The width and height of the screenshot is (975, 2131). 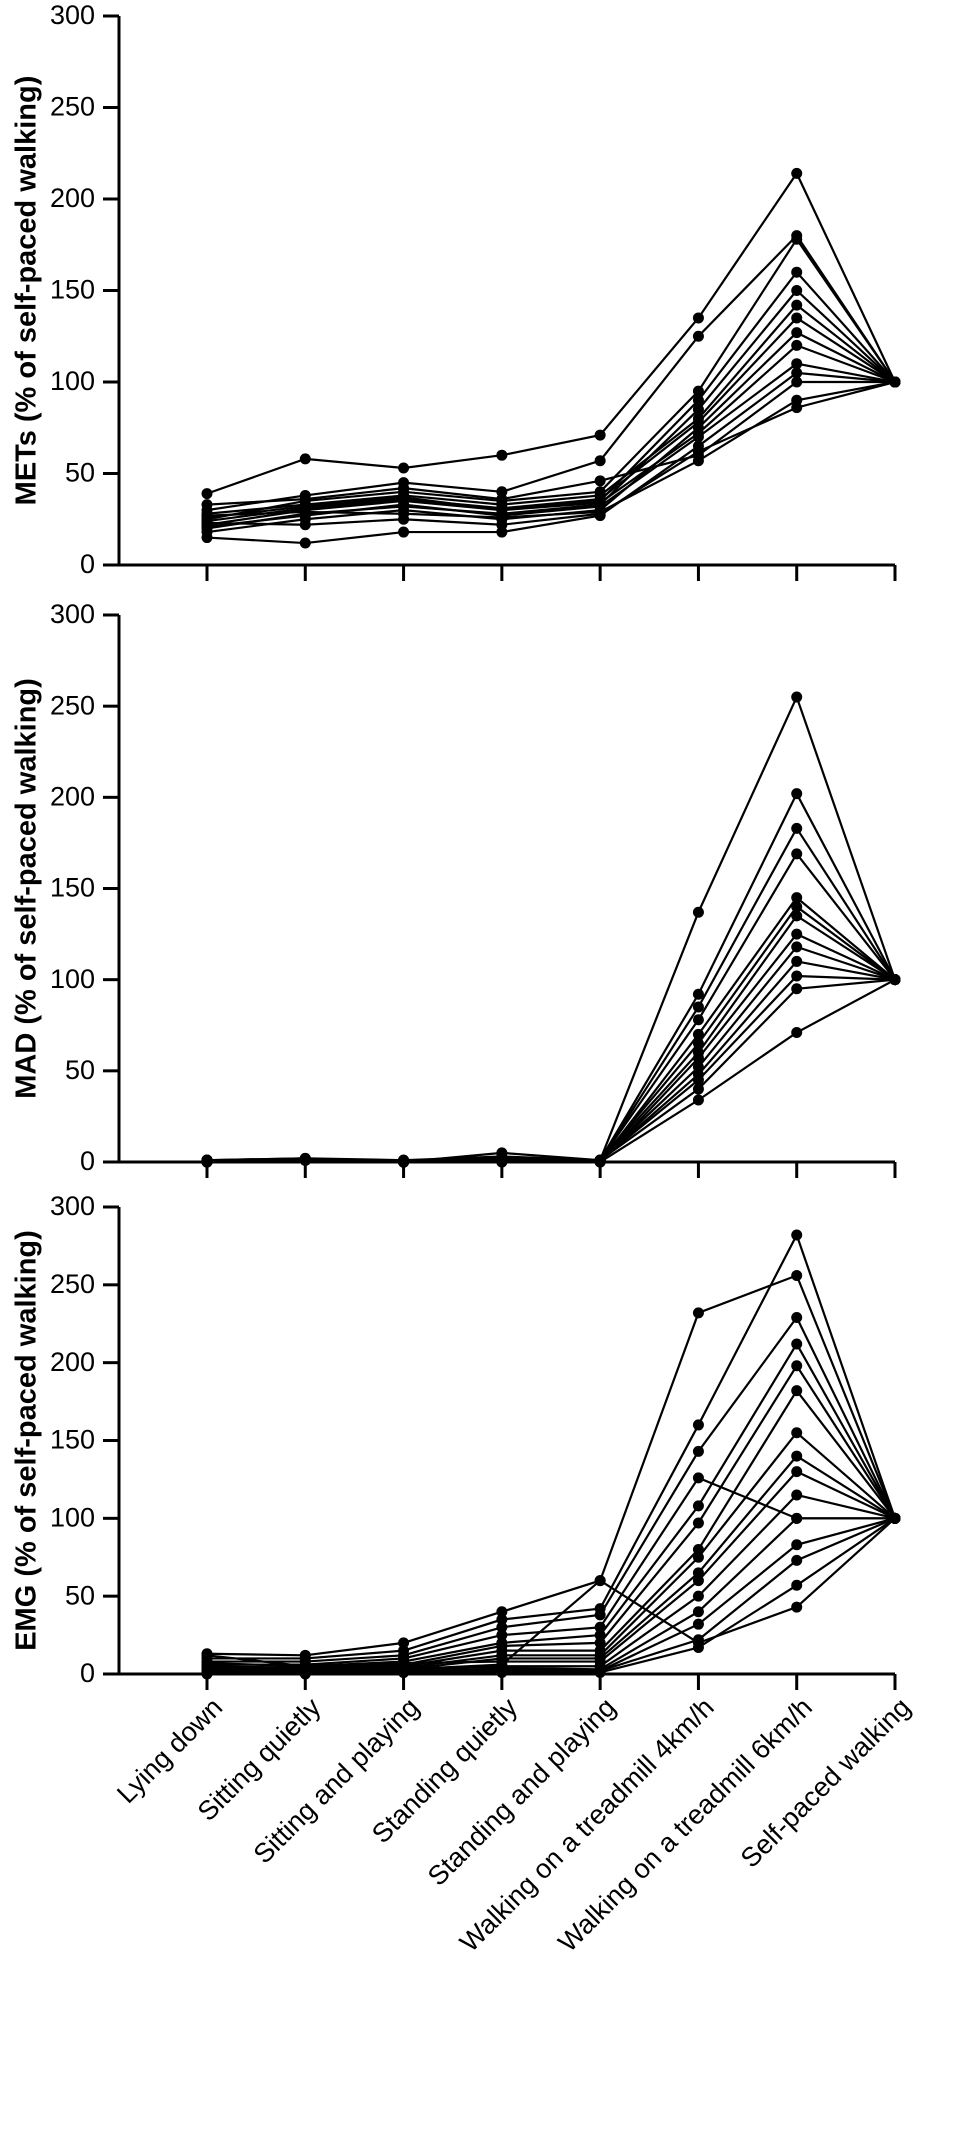 What do you see at coordinates (825, 1782) in the screenshot?
I see `x-tick-label: Self-paced walking` at bounding box center [825, 1782].